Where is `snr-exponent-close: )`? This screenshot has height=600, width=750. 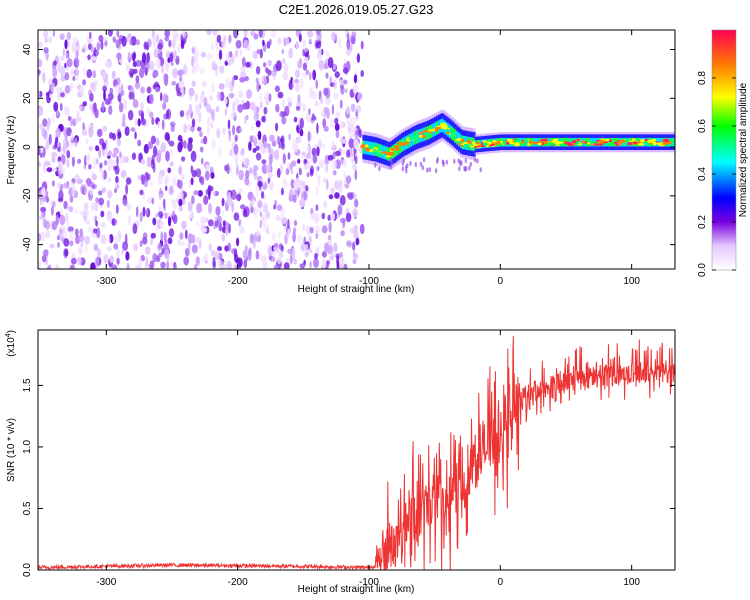
snr-exponent-close: ) is located at coordinates (11, 331).